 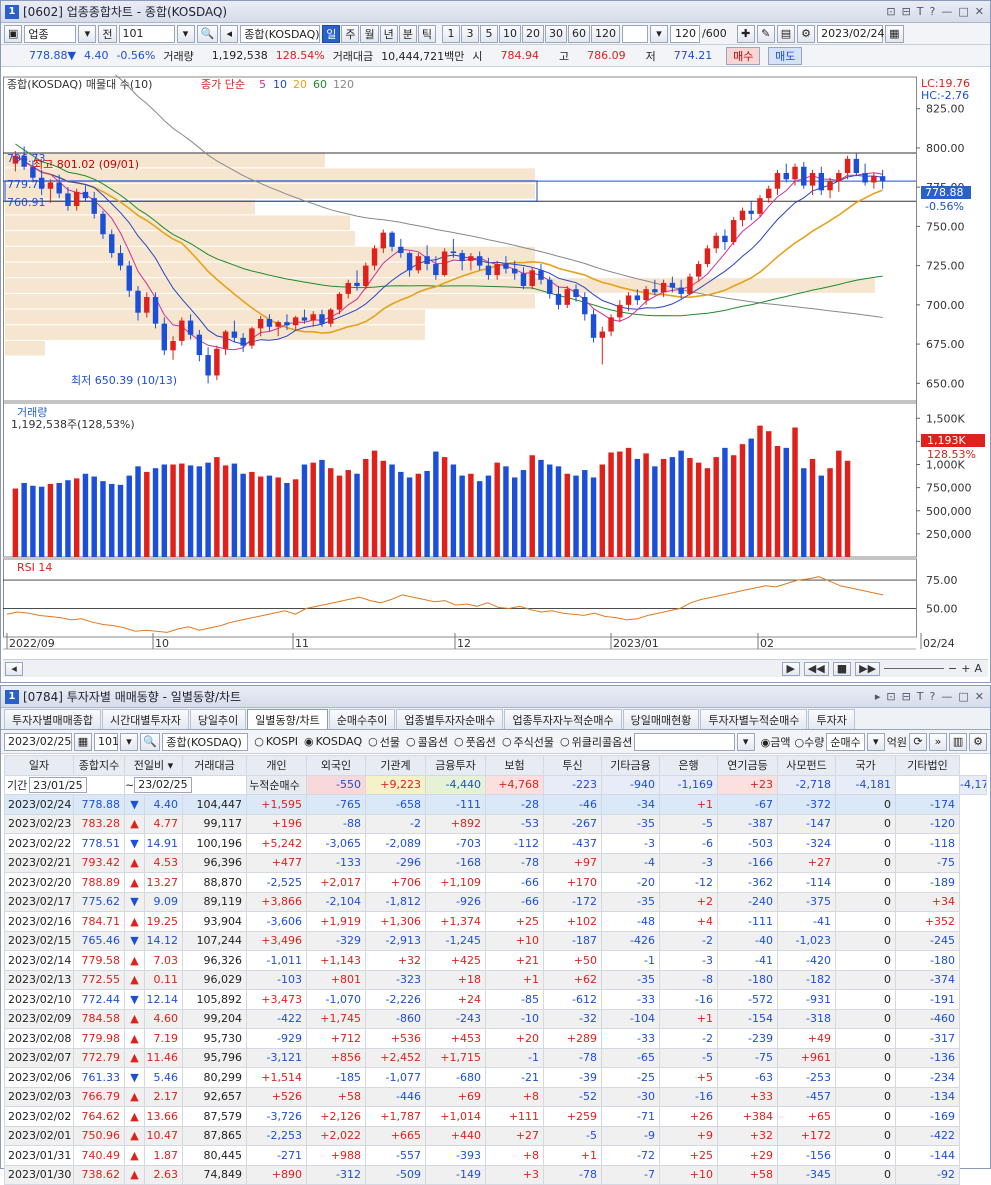 I want to click on column-header-2: 전일비 ▾, so click(x=153, y=765).